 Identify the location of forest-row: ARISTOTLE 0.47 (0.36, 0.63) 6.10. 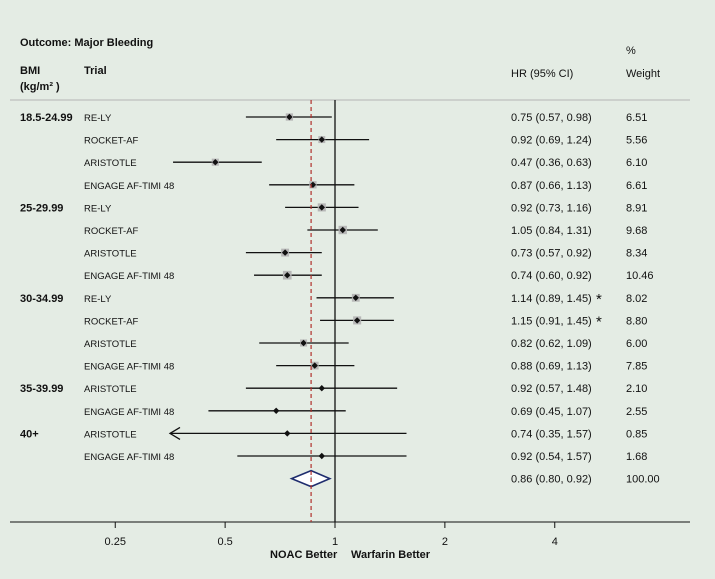
(365, 163).